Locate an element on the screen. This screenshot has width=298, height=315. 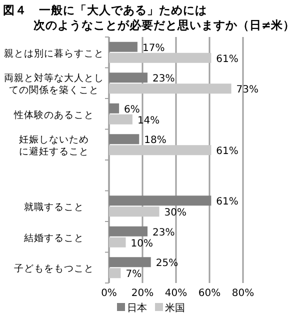
y-tick-label: 性体験のあること is located at coordinates (53, 114).